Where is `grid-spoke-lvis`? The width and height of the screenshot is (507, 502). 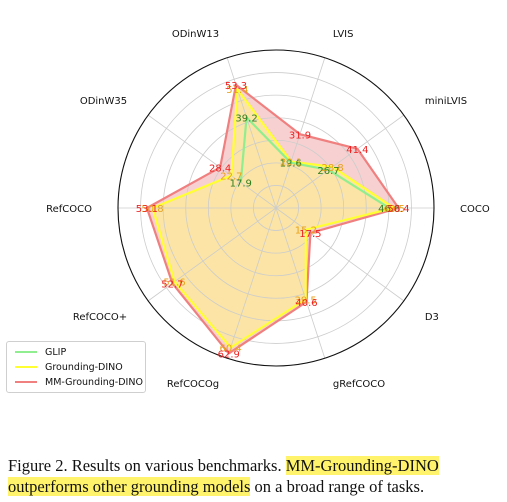
grid-spoke-lvis is located at coordinates (300, 133).